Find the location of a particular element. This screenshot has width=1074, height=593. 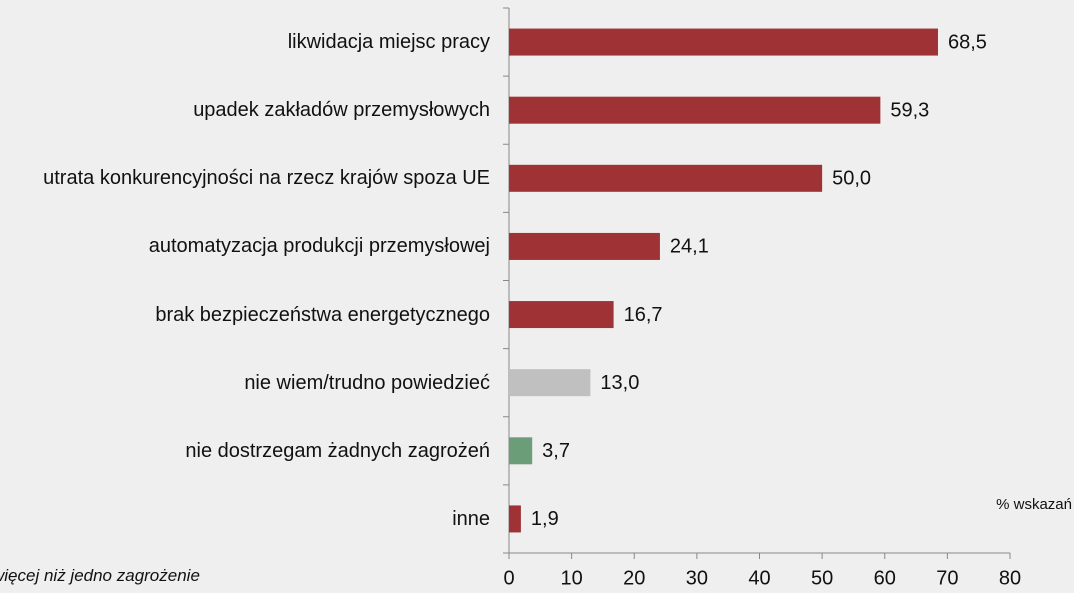

y-tick-label: brak bezpieczeństwa energetycznego is located at coordinates (322, 314).